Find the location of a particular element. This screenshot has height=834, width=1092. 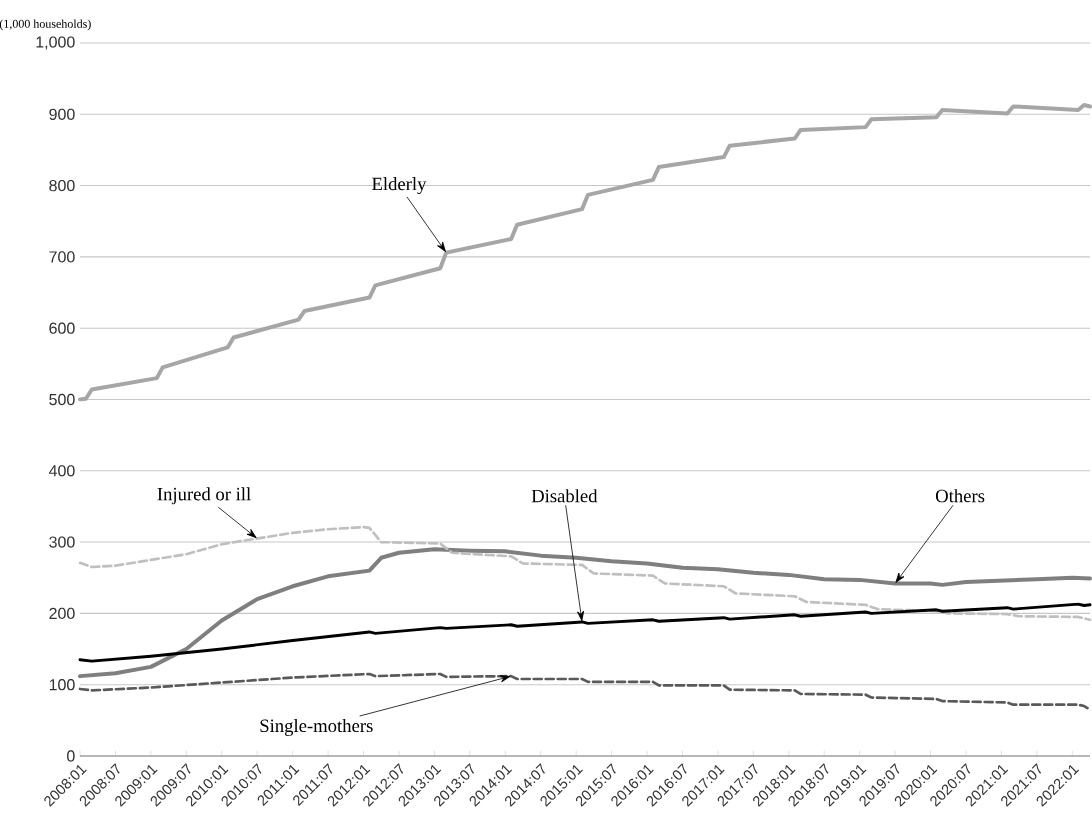

y-tick-label: 1,000 is located at coordinates (55, 43).